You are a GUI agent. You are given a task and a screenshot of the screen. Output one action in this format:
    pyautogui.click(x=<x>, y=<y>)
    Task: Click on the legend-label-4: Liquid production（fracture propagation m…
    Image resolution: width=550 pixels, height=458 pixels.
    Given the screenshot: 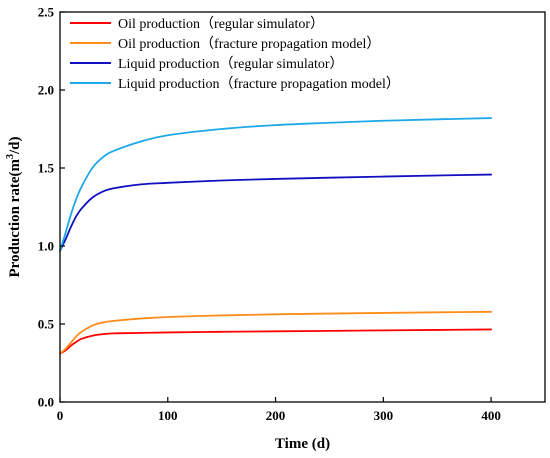 What is the action you would take?
    pyautogui.click(x=259, y=84)
    